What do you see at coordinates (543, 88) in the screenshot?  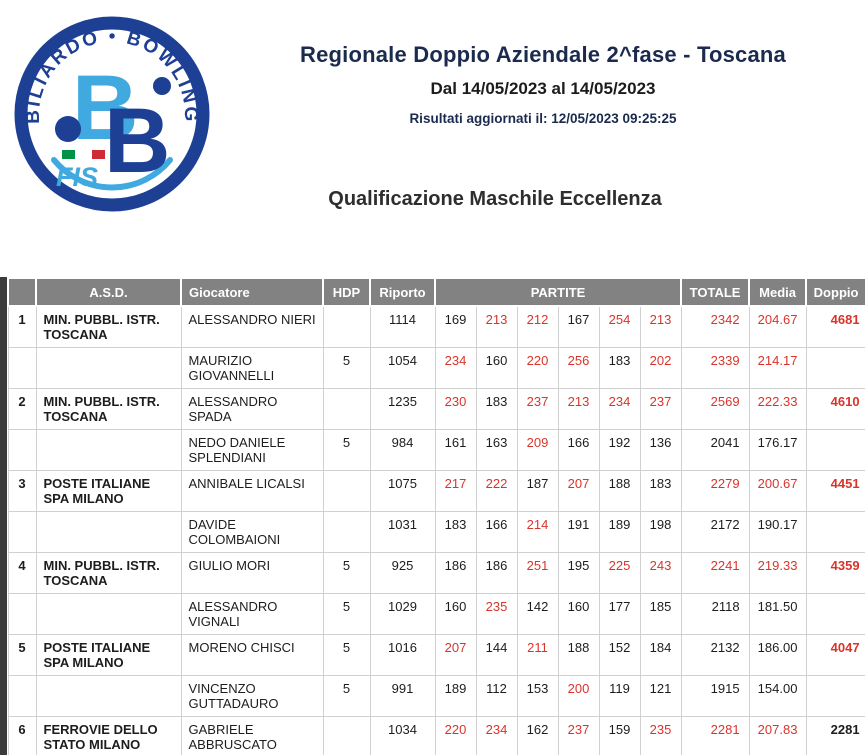 I see `event-date-range: Dal 14/05/2023 al 14/05/2023` at bounding box center [543, 88].